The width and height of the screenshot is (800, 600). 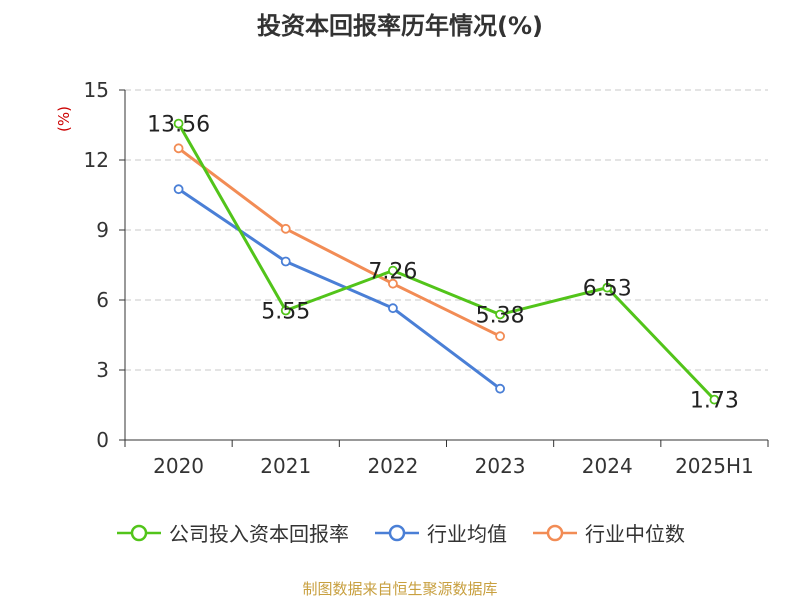 I want to click on data-label: 5.38, so click(x=500, y=315).